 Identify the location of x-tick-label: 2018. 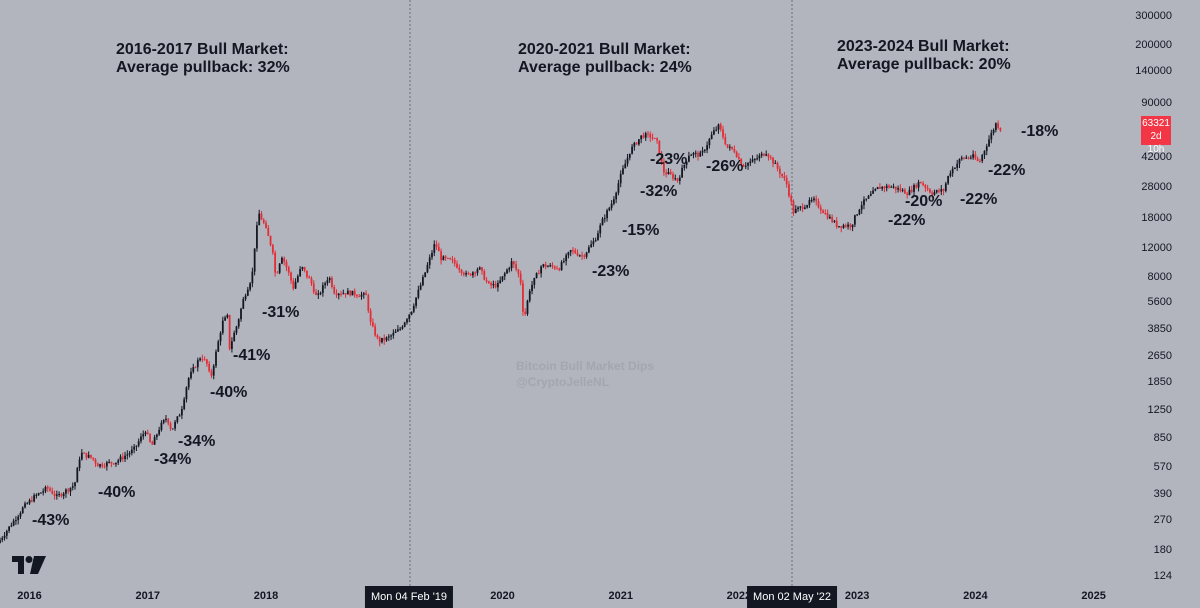
(266, 596).